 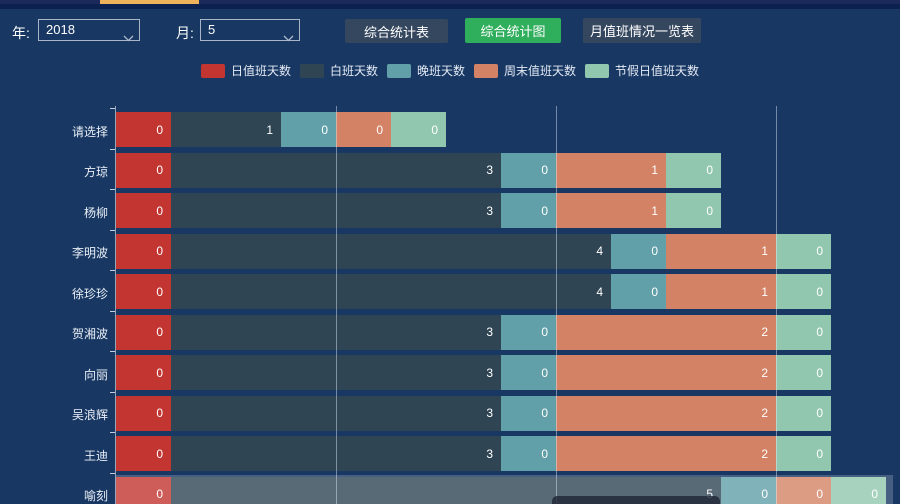 What do you see at coordinates (709, 494) in the screenshot?
I see `segment-value-label: 5` at bounding box center [709, 494].